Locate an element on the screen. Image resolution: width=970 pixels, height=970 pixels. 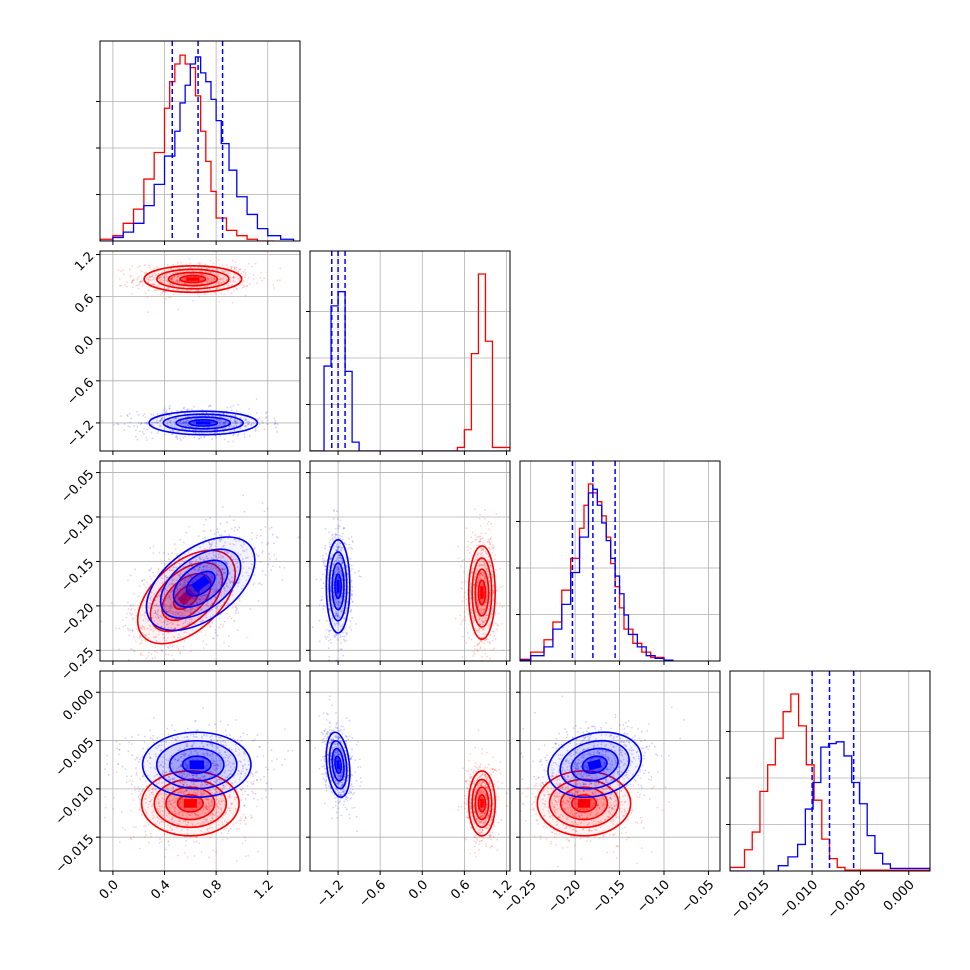
scatter-panel-0-2: −0.25−0.20−0.15−0.10−0.05 is located at coordinates (180, 572).